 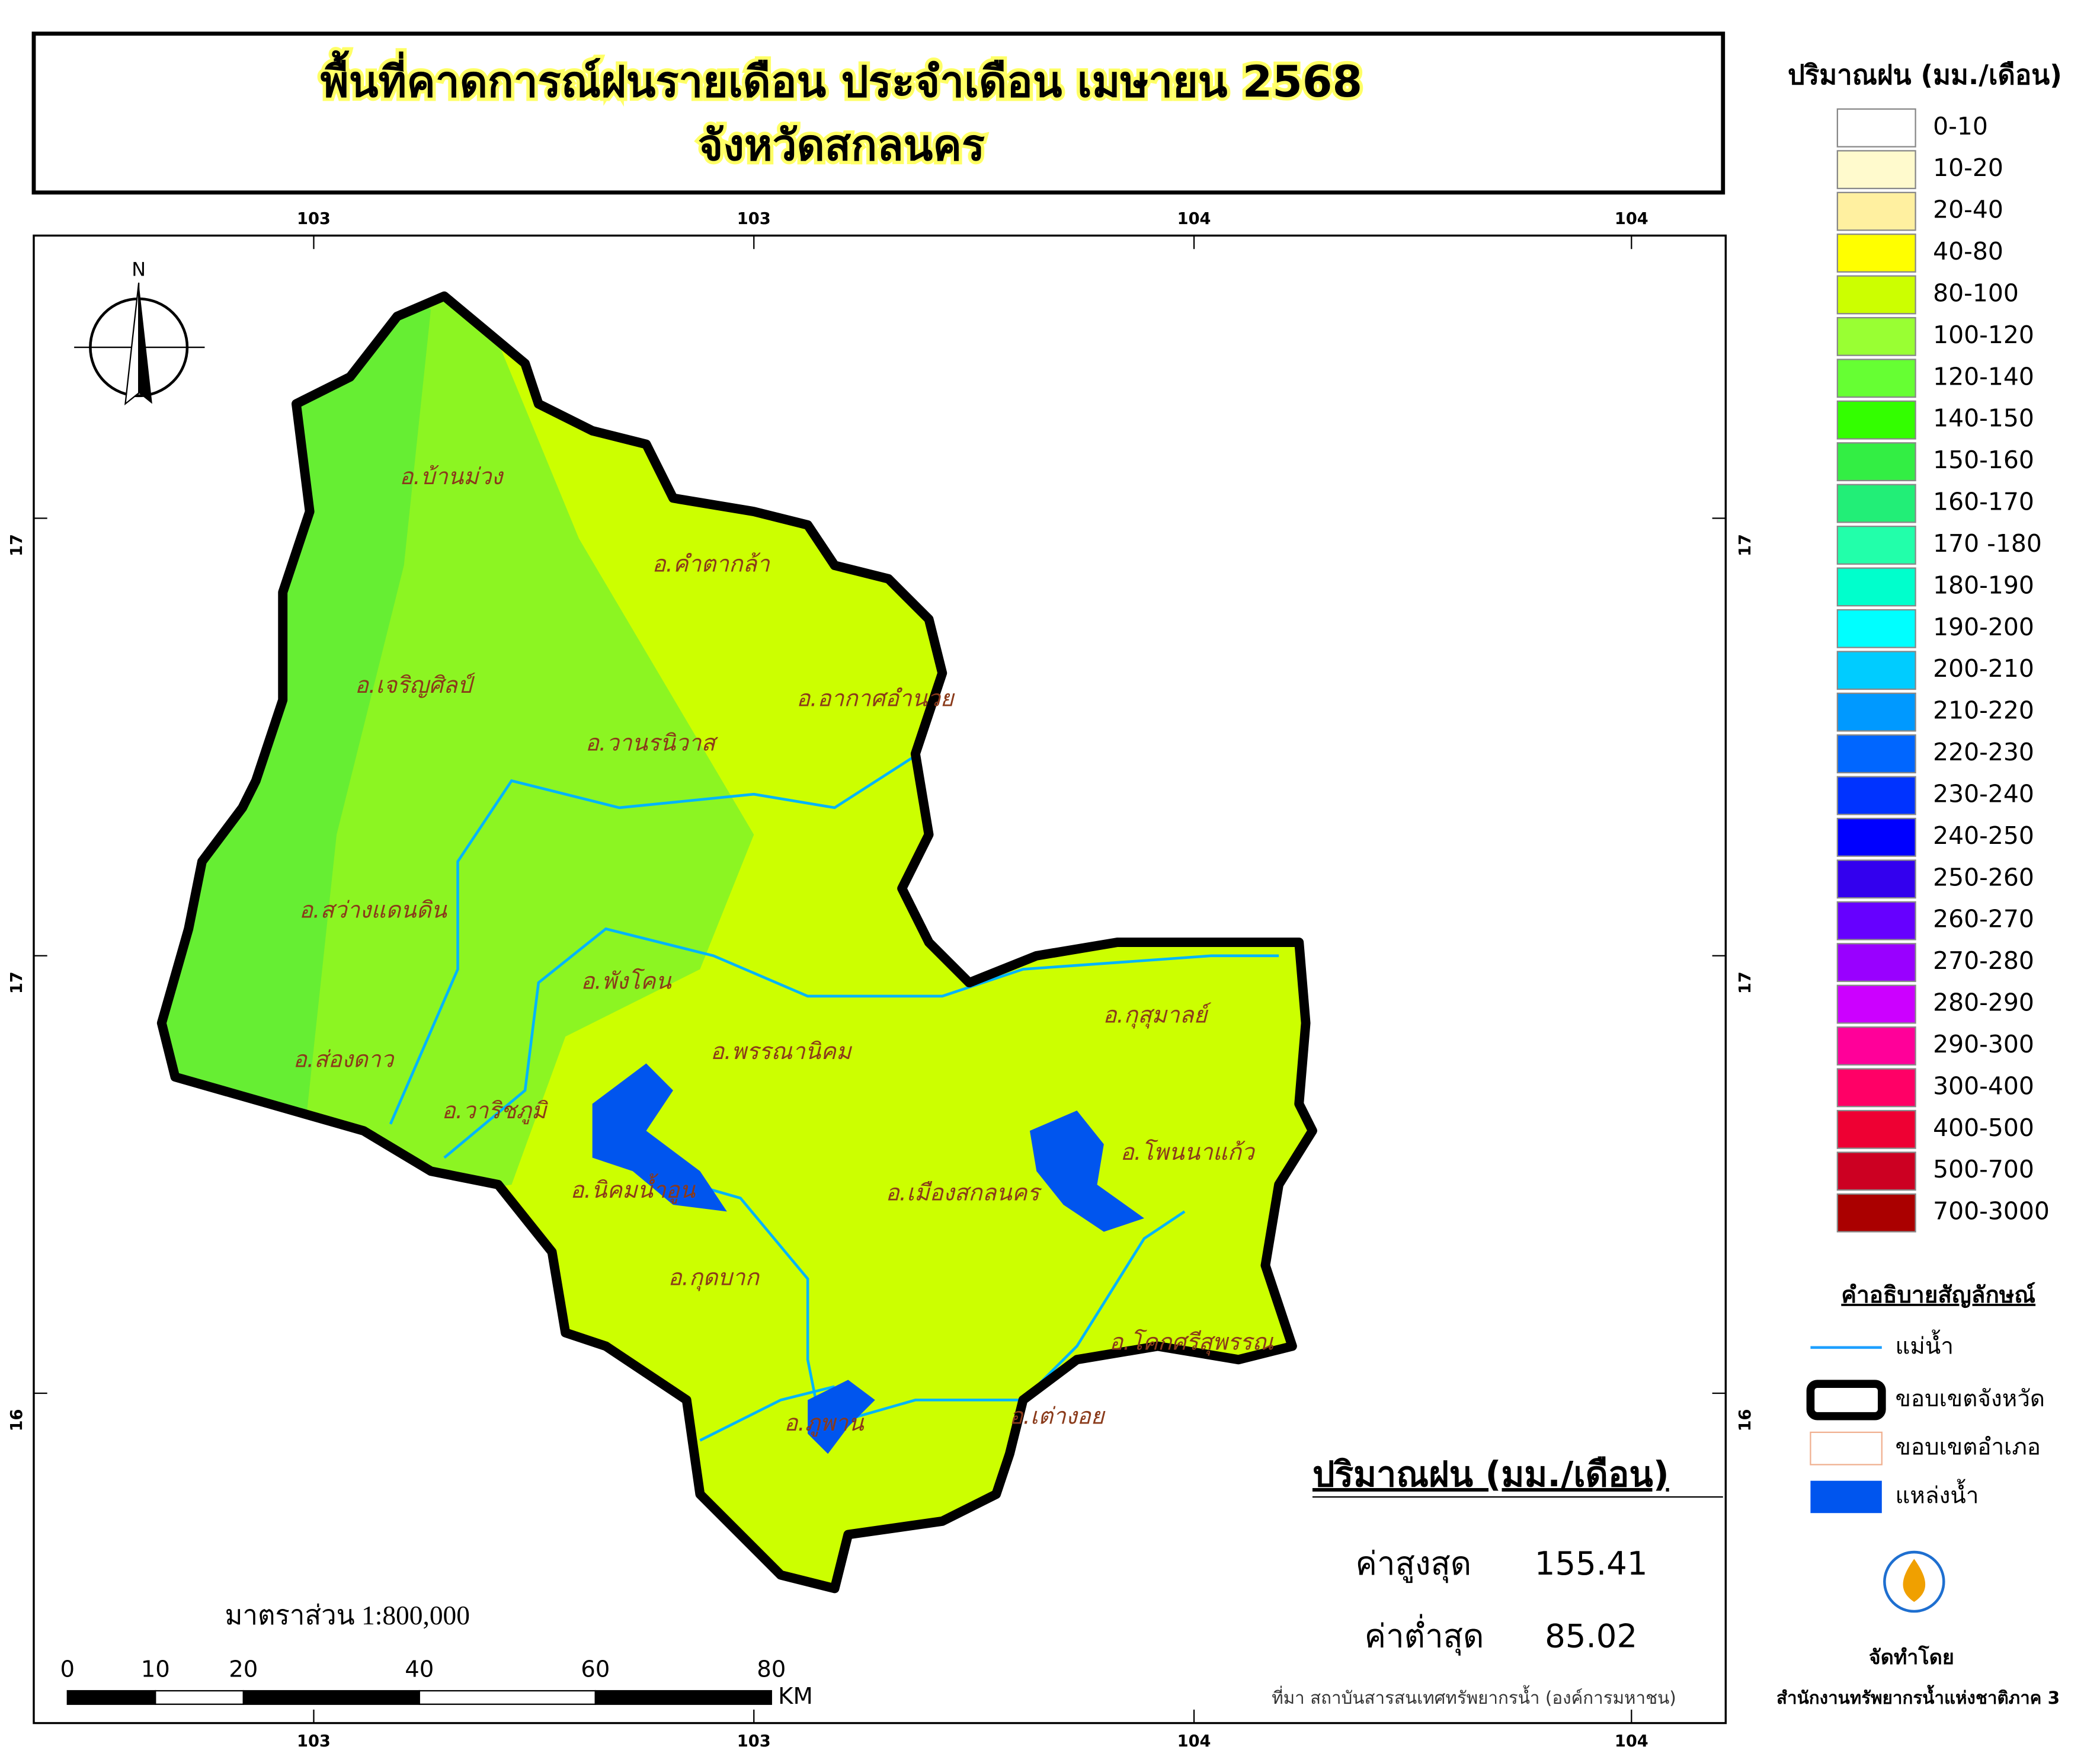 What do you see at coordinates (711, 564) in the screenshot?
I see `district-label: อ.คำตากล้า` at bounding box center [711, 564].